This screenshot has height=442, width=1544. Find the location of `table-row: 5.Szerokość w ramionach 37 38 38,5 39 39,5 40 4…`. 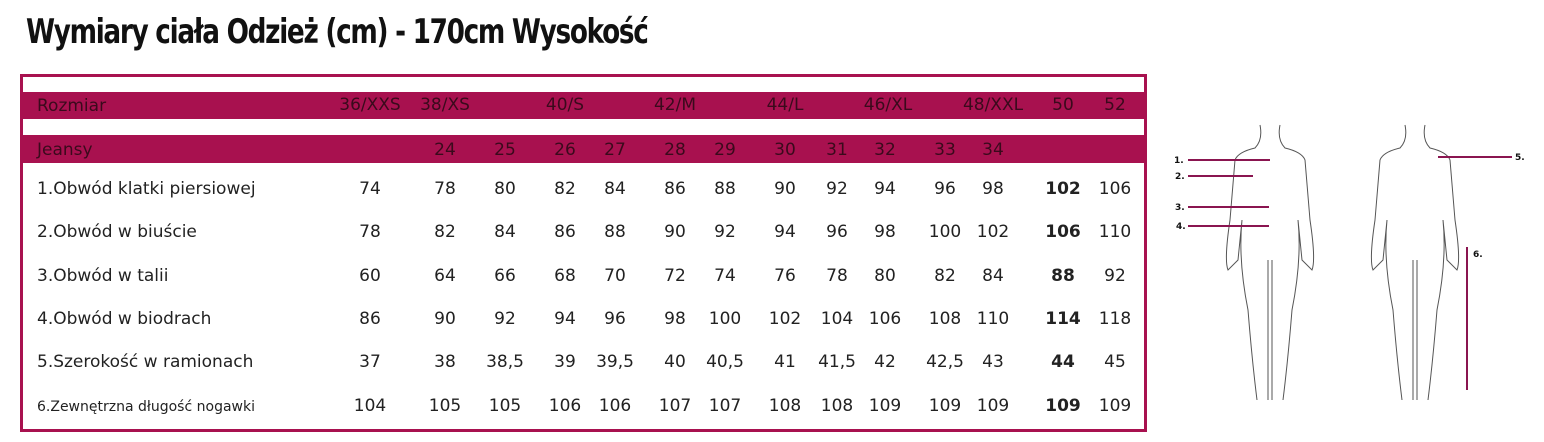

table-row: 5.Szerokość w ramionach 37 38 38,5 39 39,5 40 4… is located at coordinates (583, 367).